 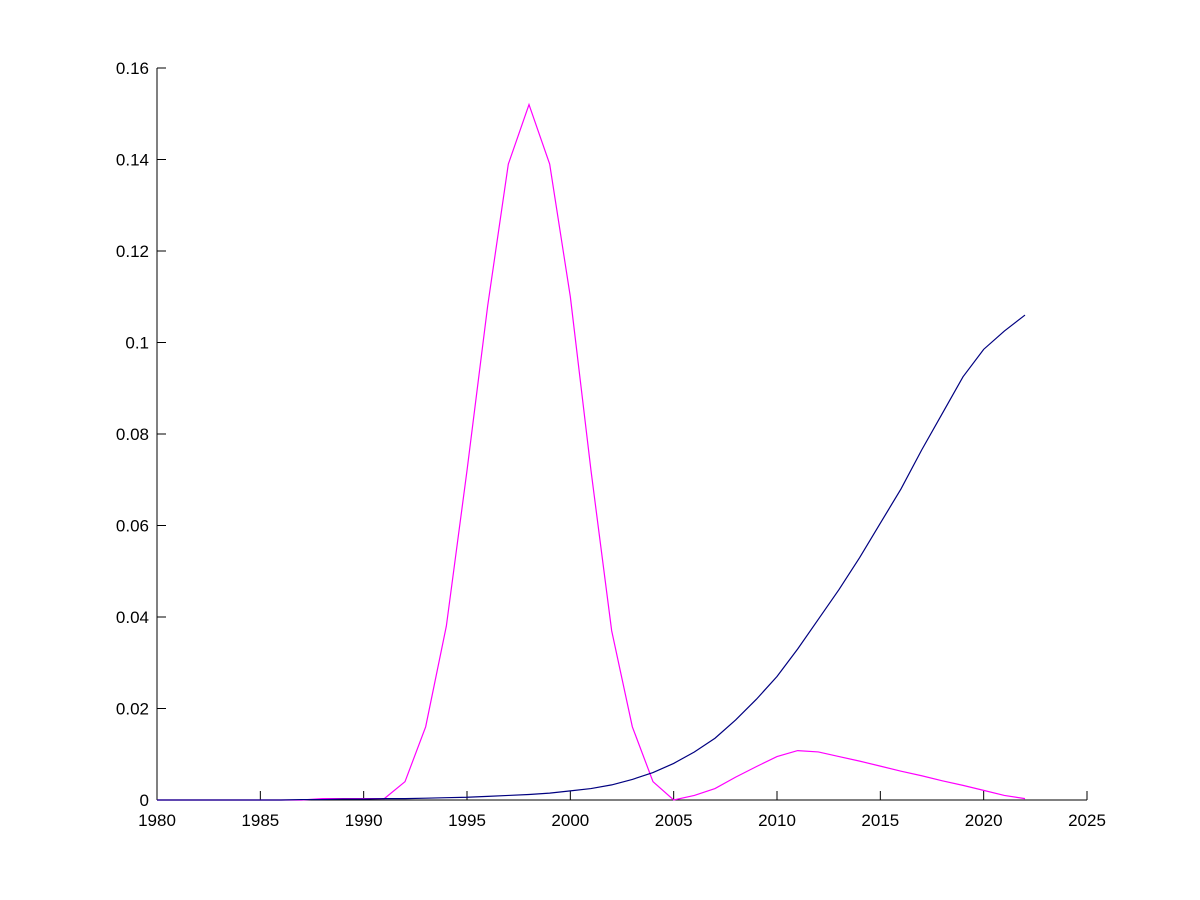 What do you see at coordinates (260, 820) in the screenshot?
I see `x-tick-label: 1985` at bounding box center [260, 820].